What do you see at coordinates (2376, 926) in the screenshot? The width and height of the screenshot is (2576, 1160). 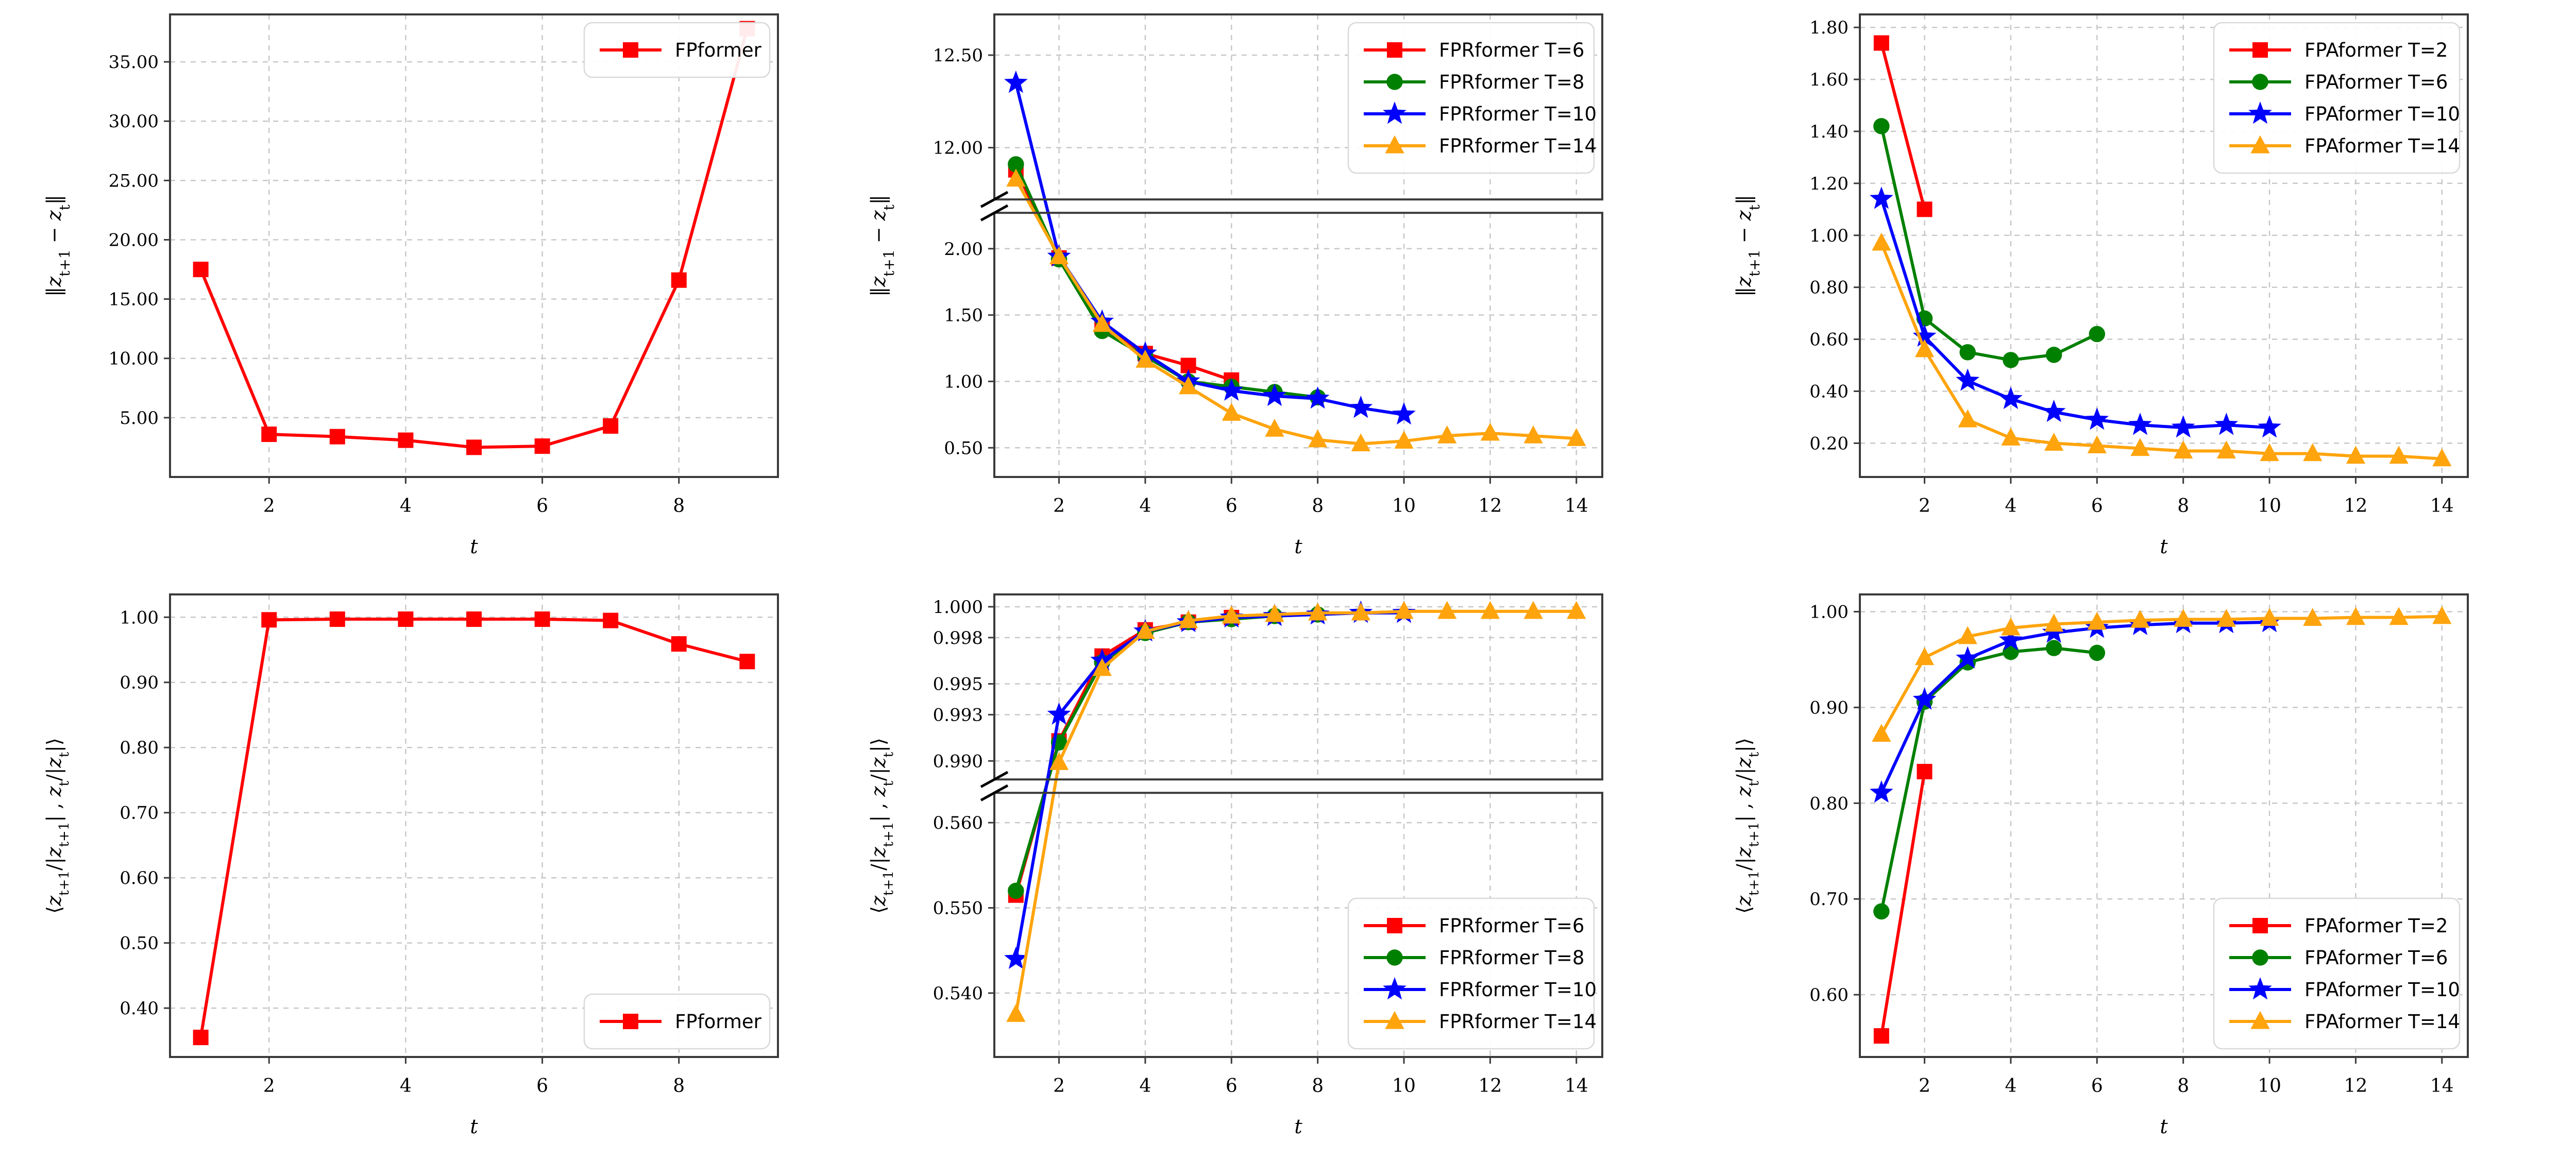 I see `legend-label: FPAformer T=2` at bounding box center [2376, 926].